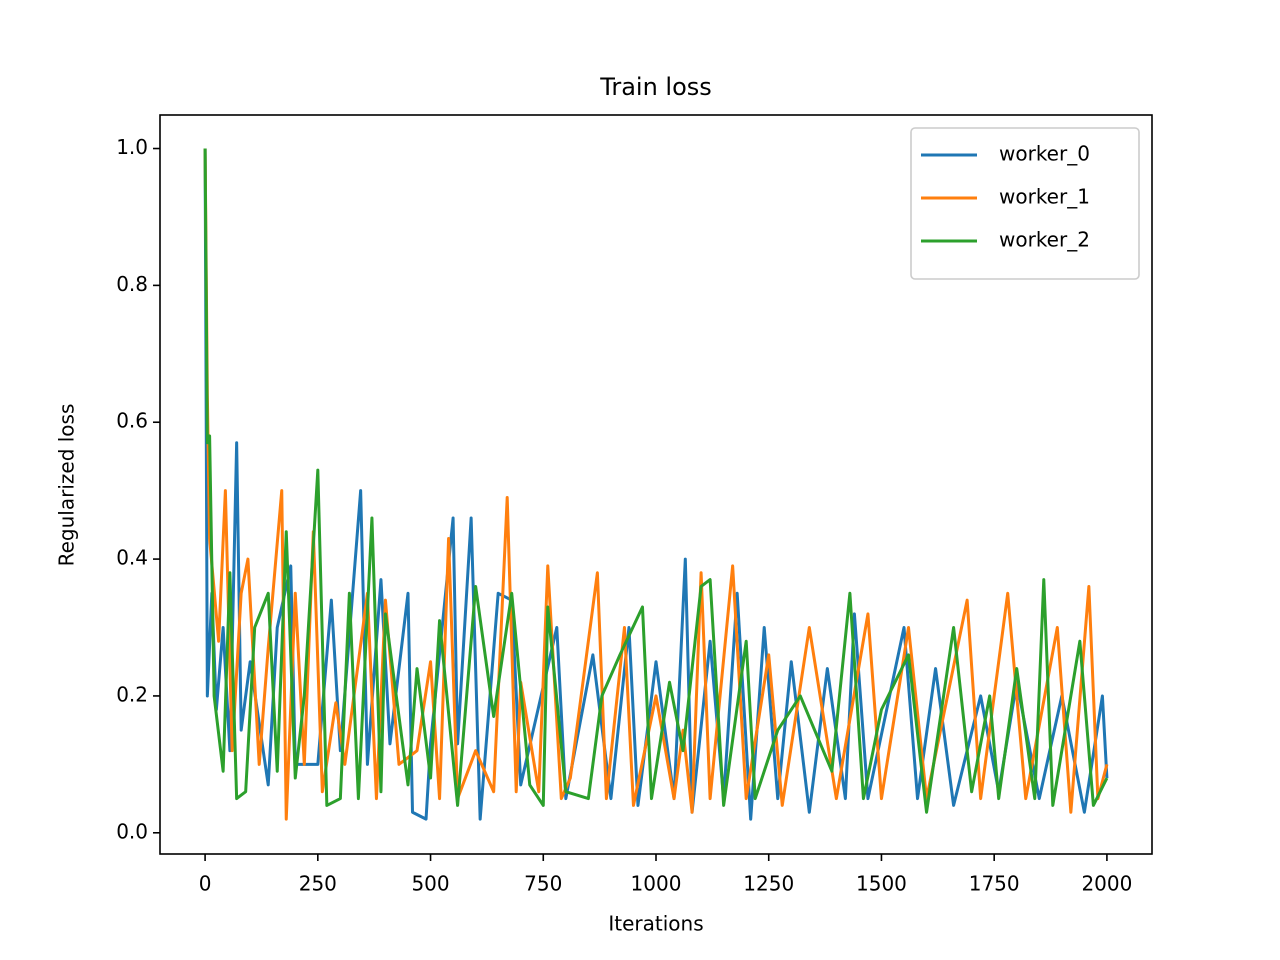 The image size is (1280, 960). Describe the element at coordinates (656, 884) in the screenshot. I see `x-tick-label: 1000` at that location.